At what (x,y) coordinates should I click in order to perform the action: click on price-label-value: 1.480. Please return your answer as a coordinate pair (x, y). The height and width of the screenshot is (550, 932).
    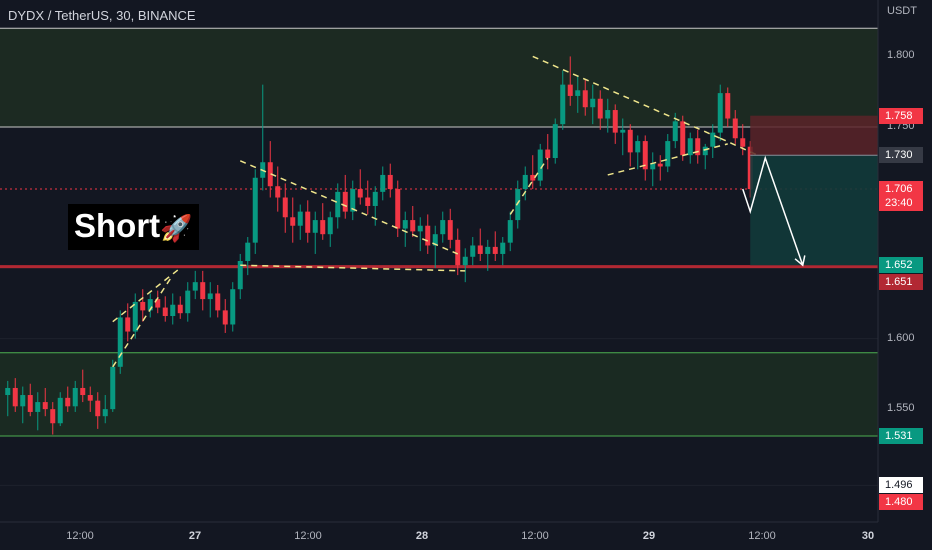
    Looking at the image, I should click on (899, 502).